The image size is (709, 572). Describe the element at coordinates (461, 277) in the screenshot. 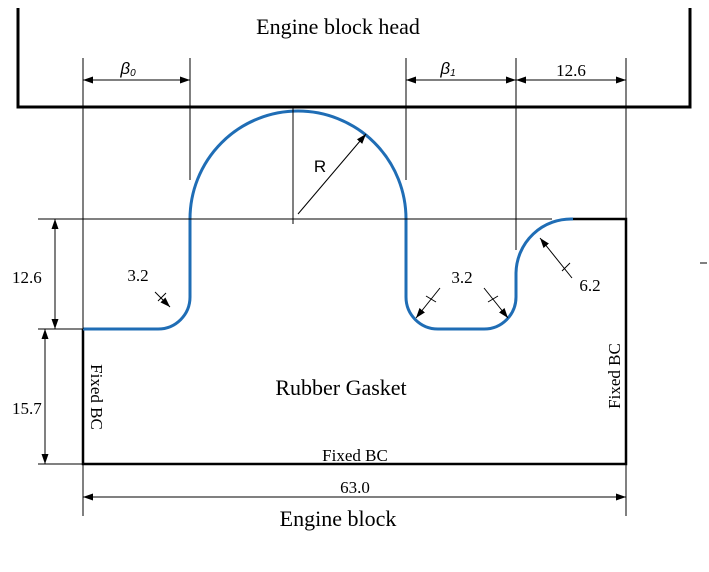

I see `fillet-mid-label: 3.2` at that location.